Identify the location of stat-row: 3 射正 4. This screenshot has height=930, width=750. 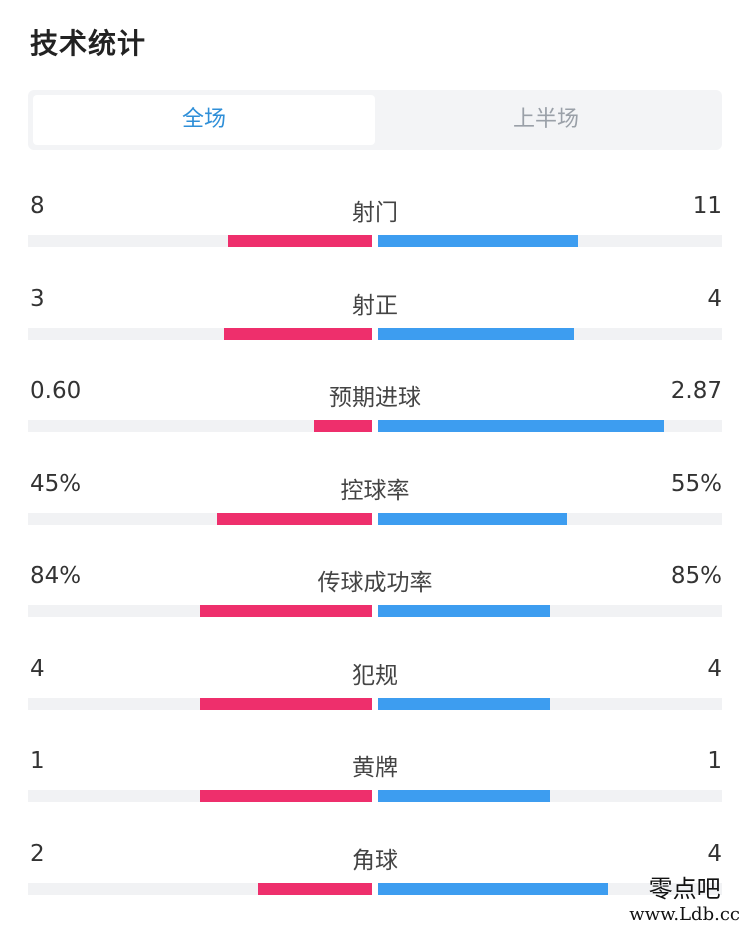
(375, 326).